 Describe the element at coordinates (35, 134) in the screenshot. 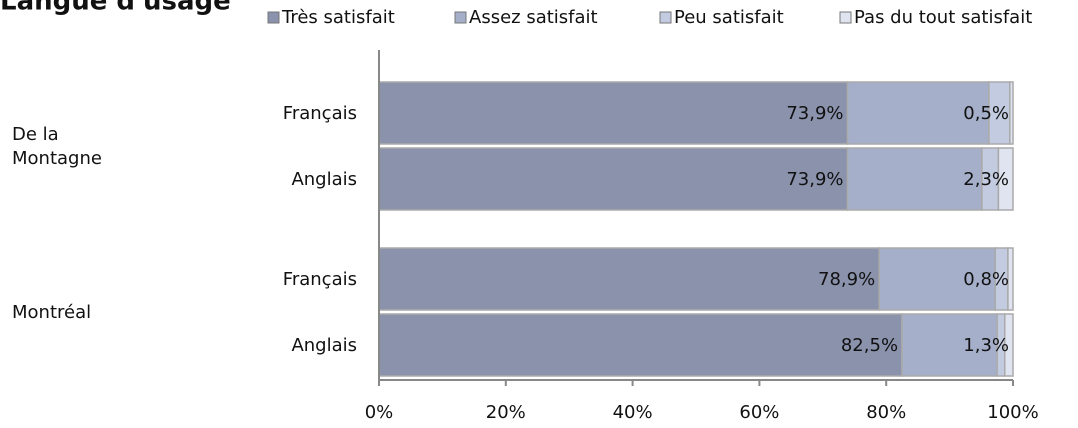

I see `group-label: De la` at that location.